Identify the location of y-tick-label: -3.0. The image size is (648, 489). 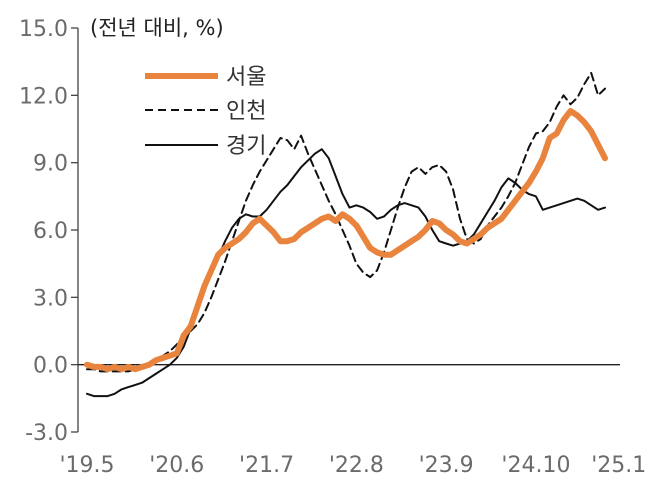
(46, 433).